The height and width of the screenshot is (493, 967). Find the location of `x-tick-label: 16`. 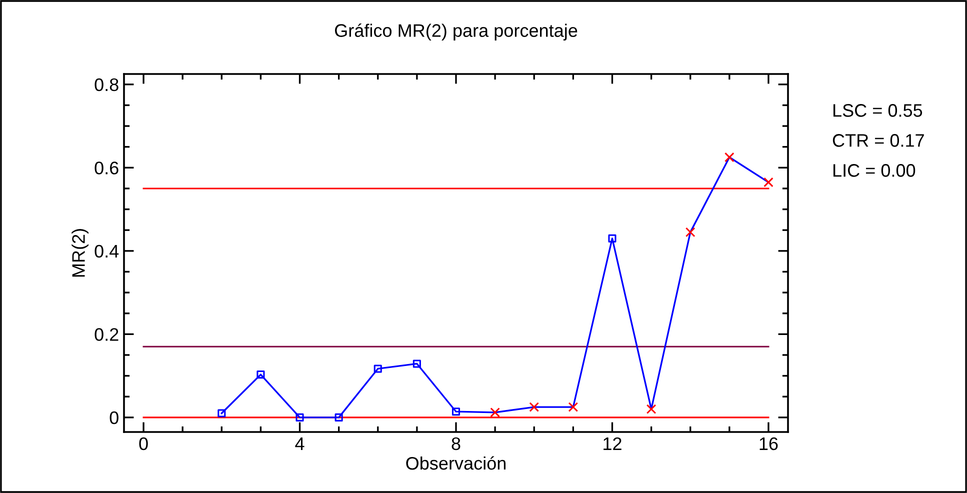

x-tick-label: 16 is located at coordinates (769, 443).